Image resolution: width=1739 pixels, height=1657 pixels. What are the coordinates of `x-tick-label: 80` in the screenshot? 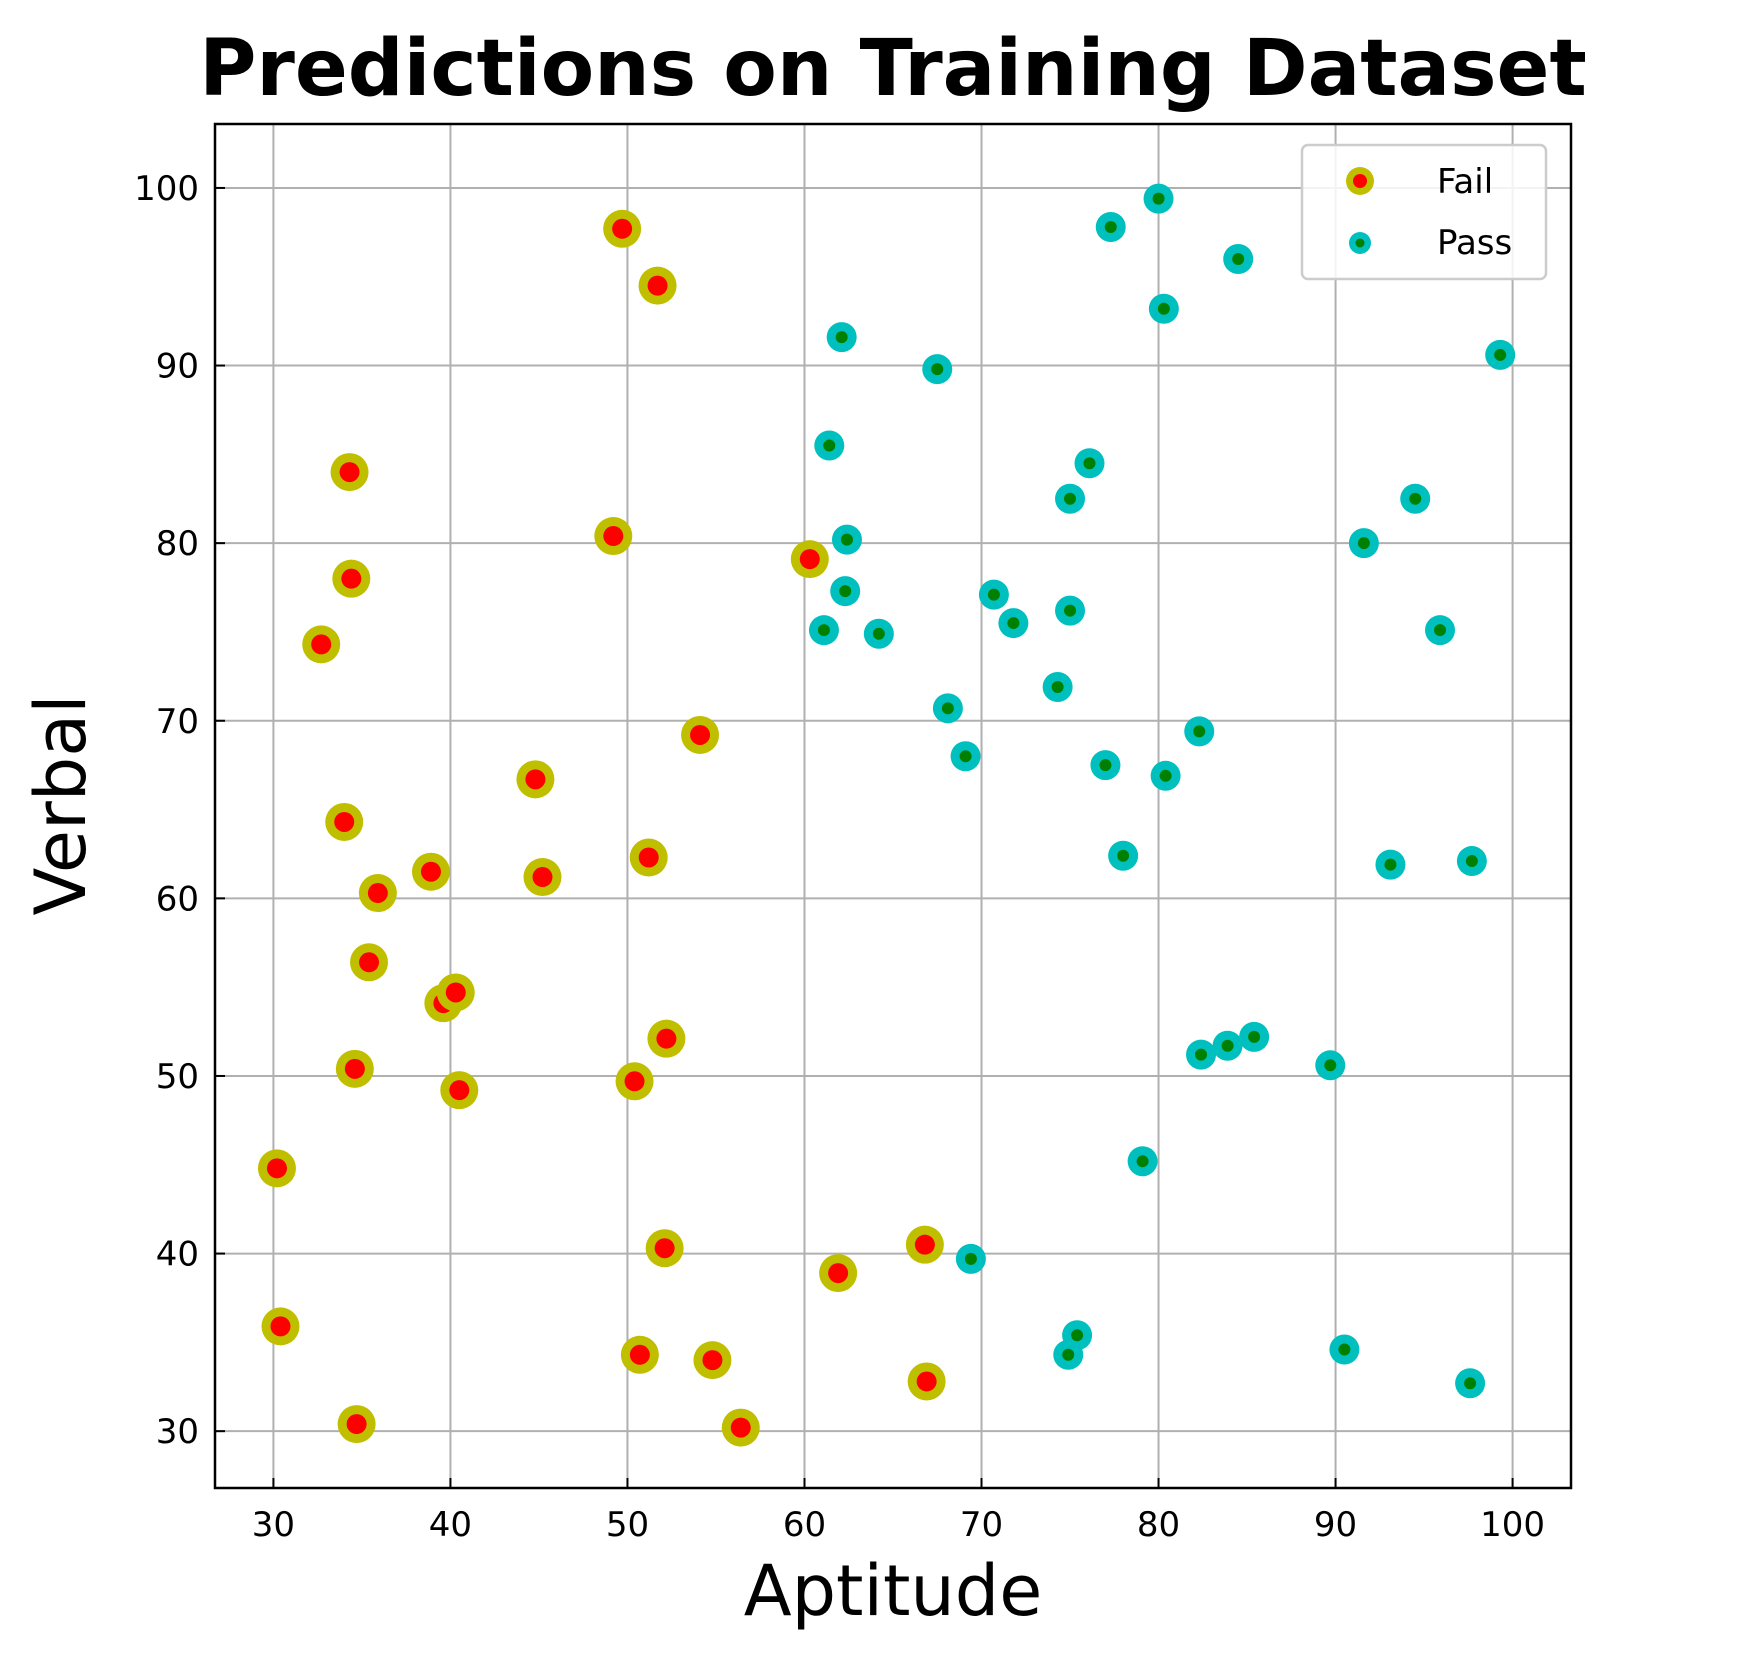 It's located at (1158, 1525).